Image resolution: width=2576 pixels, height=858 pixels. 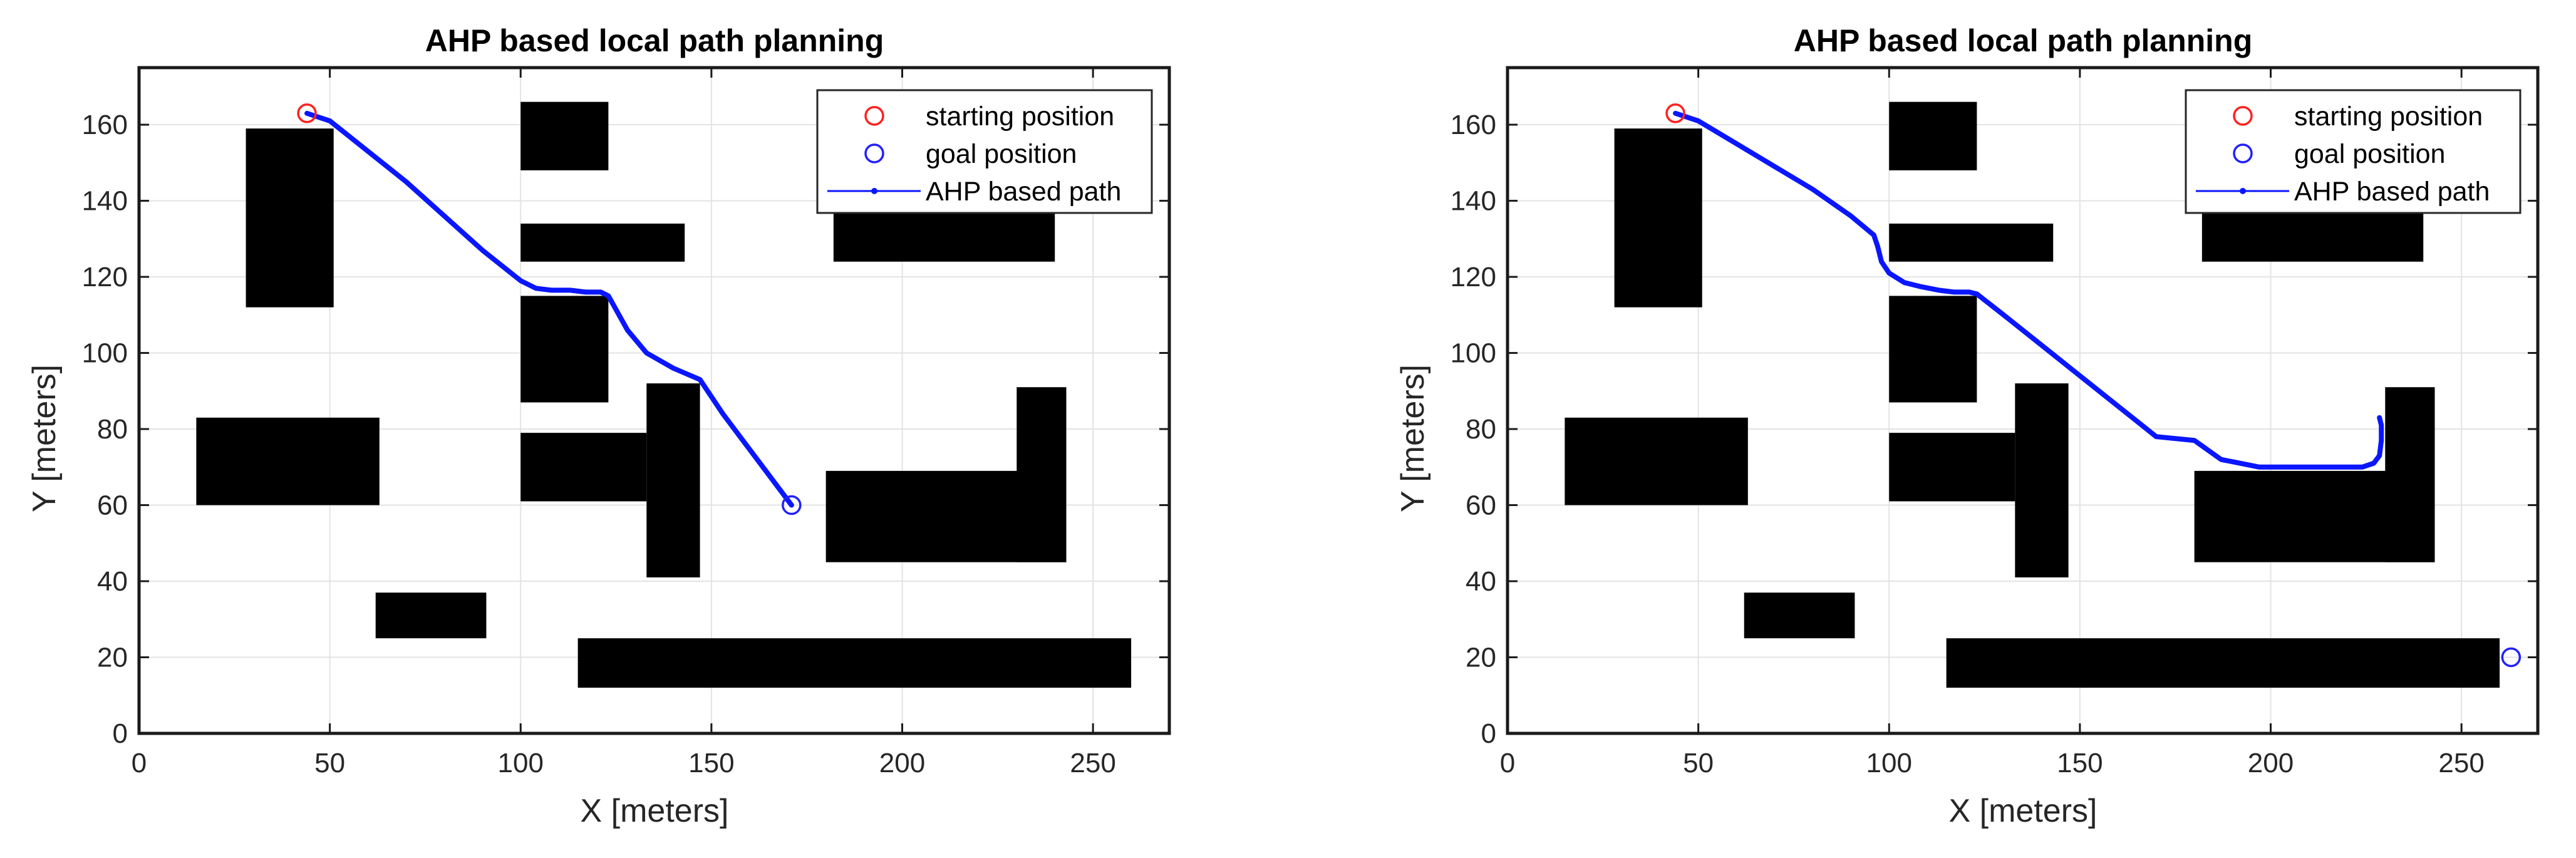 I want to click on y-tick-label: 100, so click(x=1473, y=353).